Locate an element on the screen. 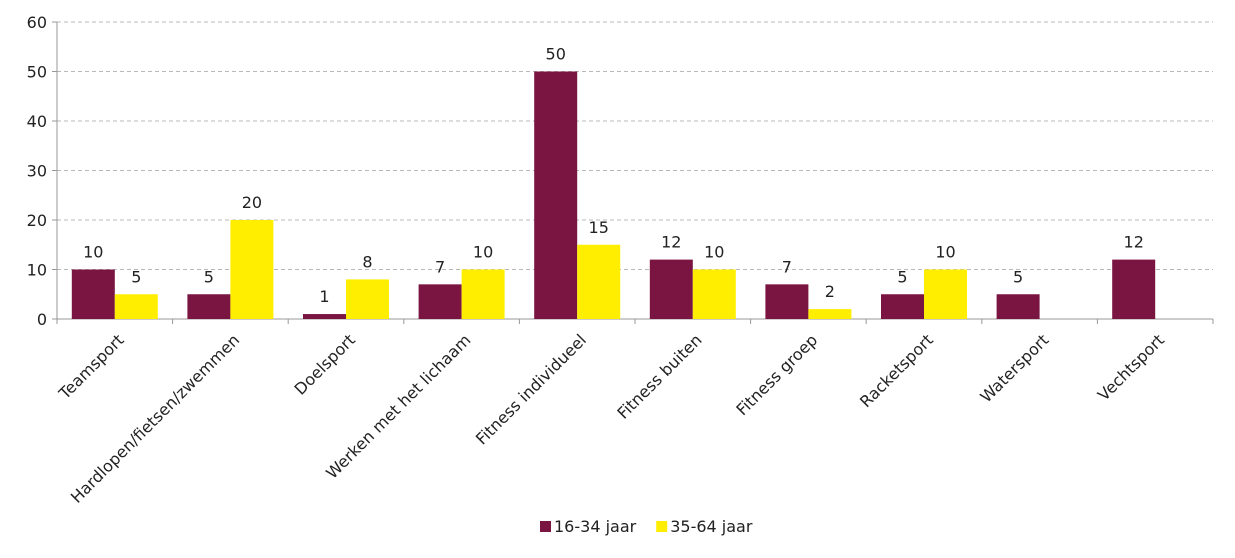 The height and width of the screenshot is (558, 1235). y-tick-label: 20 is located at coordinates (37, 220).